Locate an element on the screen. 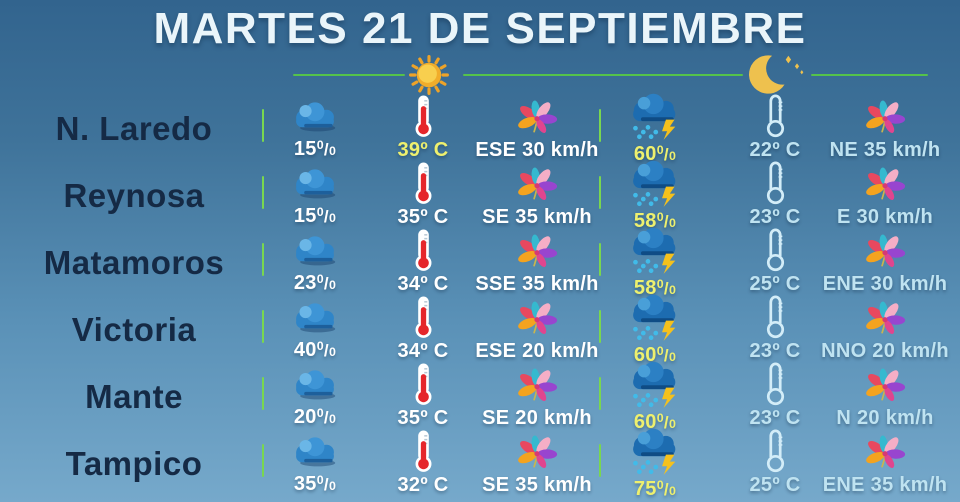 The width and height of the screenshot is (960, 502). day-wind-cell: ESE 30 km/h is located at coordinates (537, 128).